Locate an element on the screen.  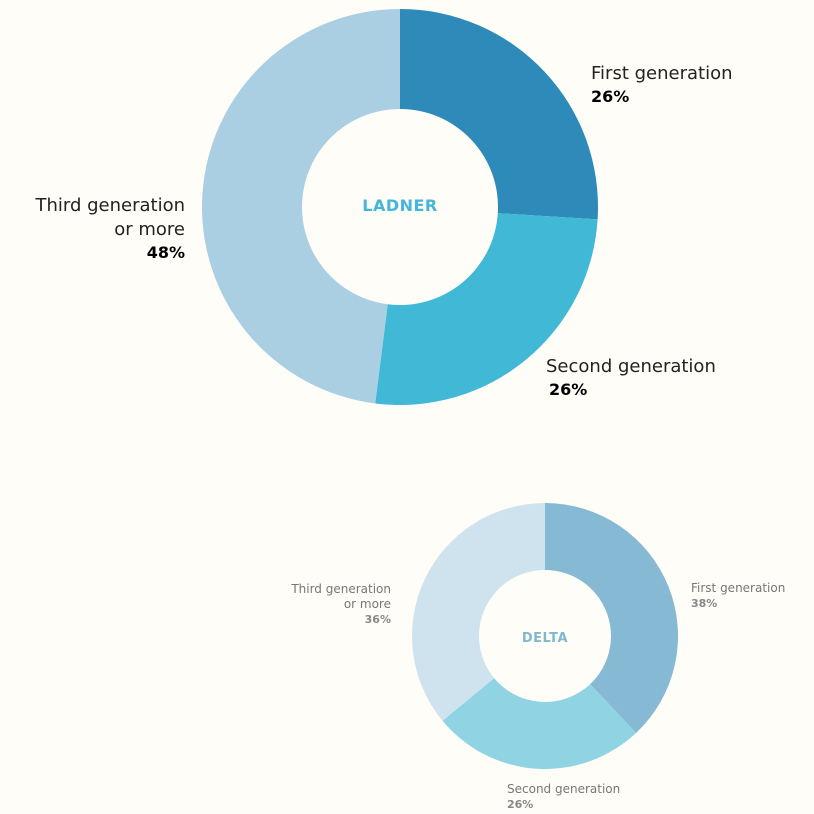
delta-label-first: First generation 38% is located at coordinates (738, 596).